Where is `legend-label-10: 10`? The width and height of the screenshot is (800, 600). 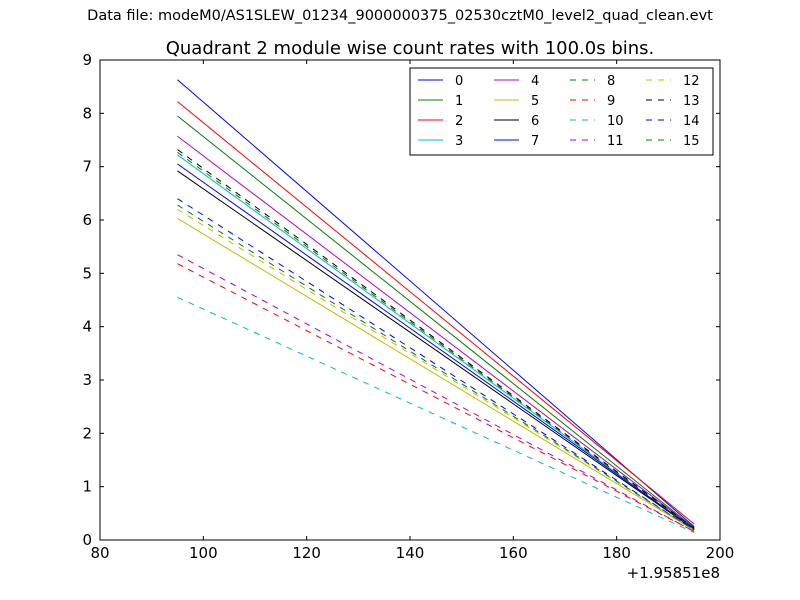
legend-label-10: 10 is located at coordinates (615, 121).